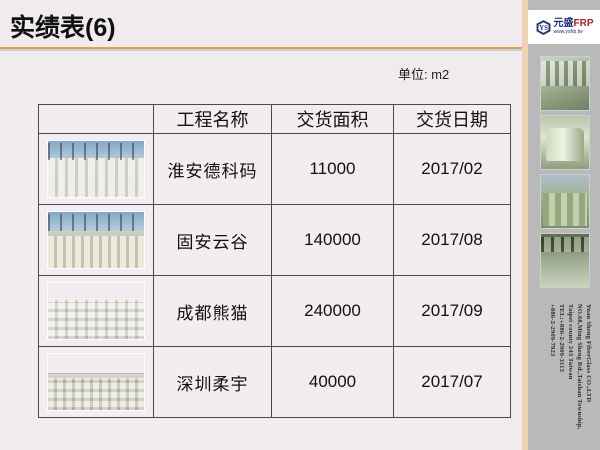  Describe the element at coordinates (565, 260) in the screenshot. I see `factory-floor-photo` at that location.